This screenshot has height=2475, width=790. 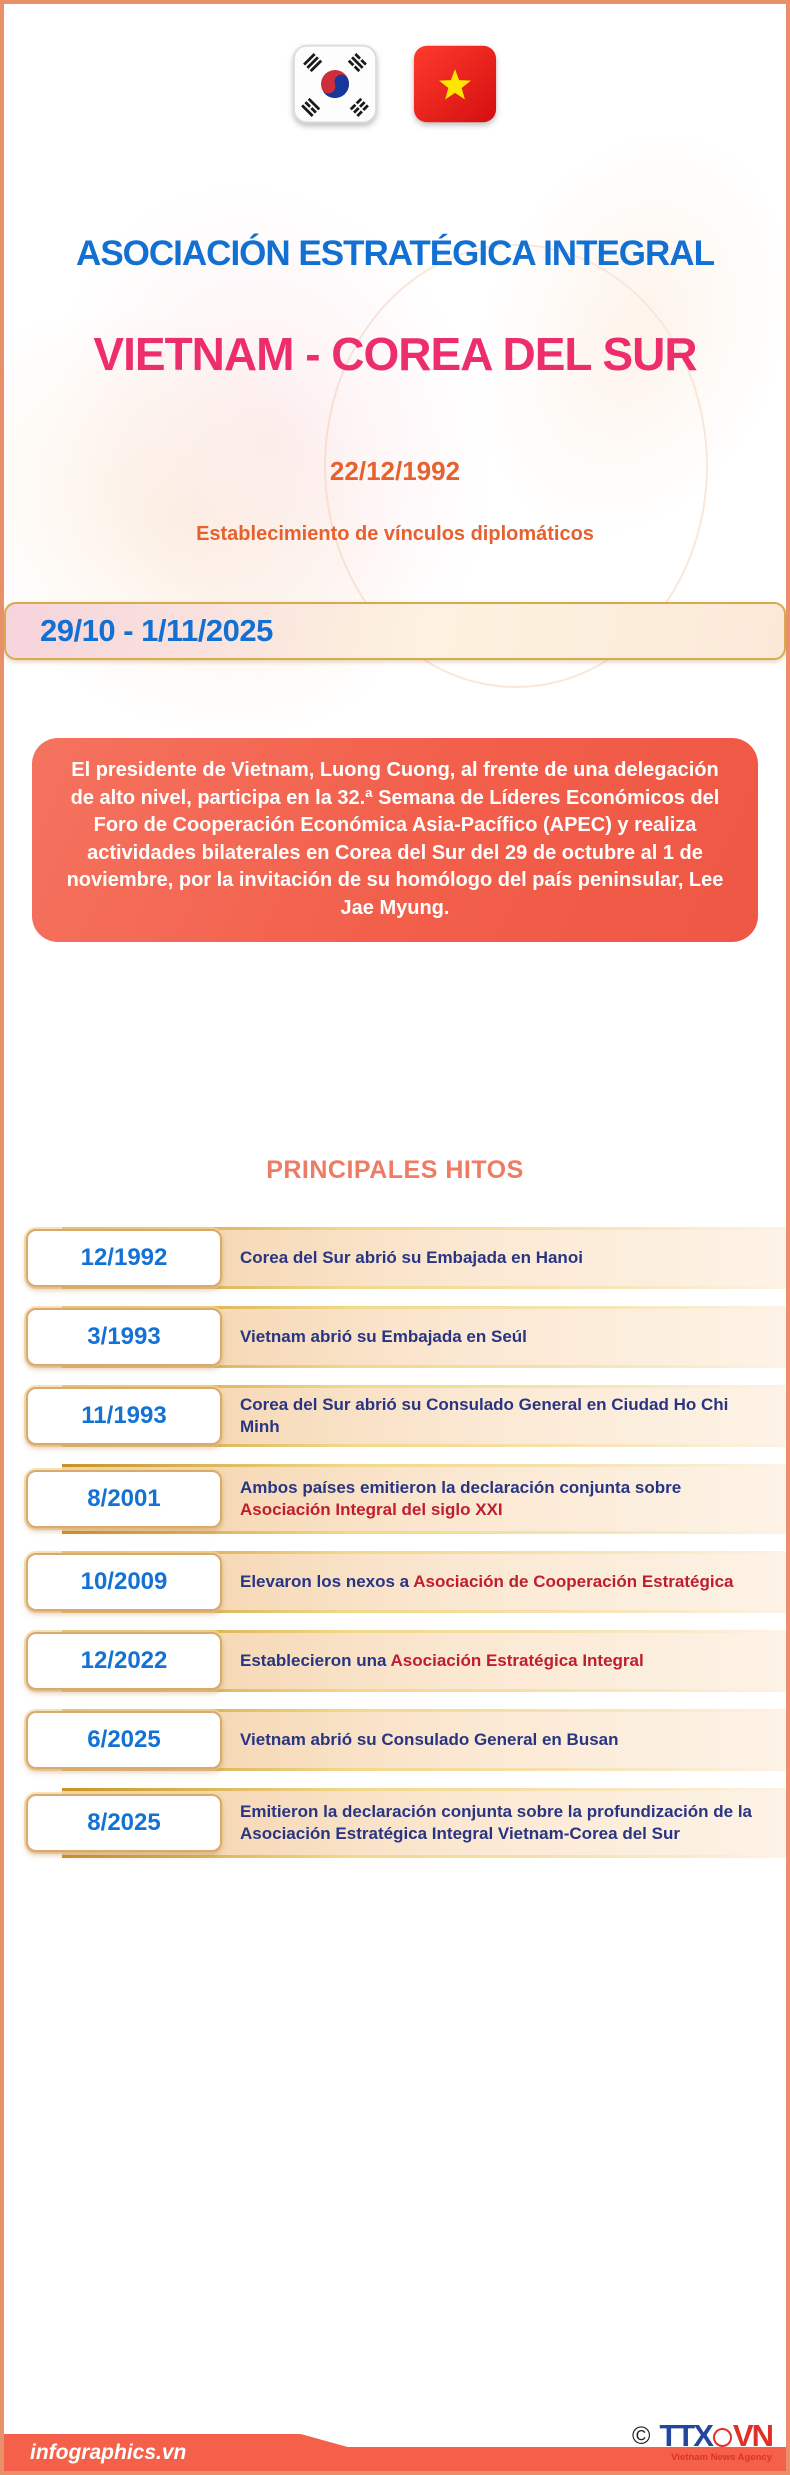 I want to click on visit-dates: 29/10 - 1/11/2025, so click(x=156, y=630).